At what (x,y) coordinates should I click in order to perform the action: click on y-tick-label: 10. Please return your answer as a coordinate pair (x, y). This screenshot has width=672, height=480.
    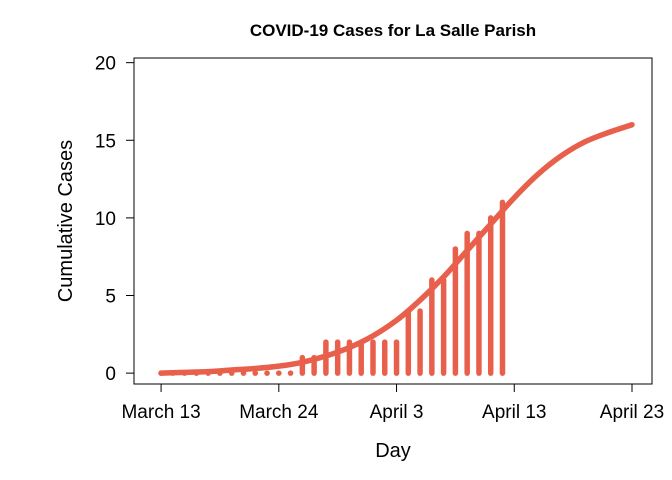
    Looking at the image, I should click on (105, 219).